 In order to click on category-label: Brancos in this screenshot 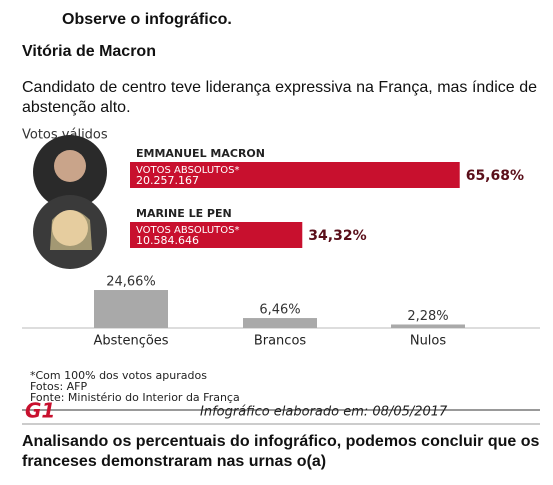, I will do `click(280, 341)`.